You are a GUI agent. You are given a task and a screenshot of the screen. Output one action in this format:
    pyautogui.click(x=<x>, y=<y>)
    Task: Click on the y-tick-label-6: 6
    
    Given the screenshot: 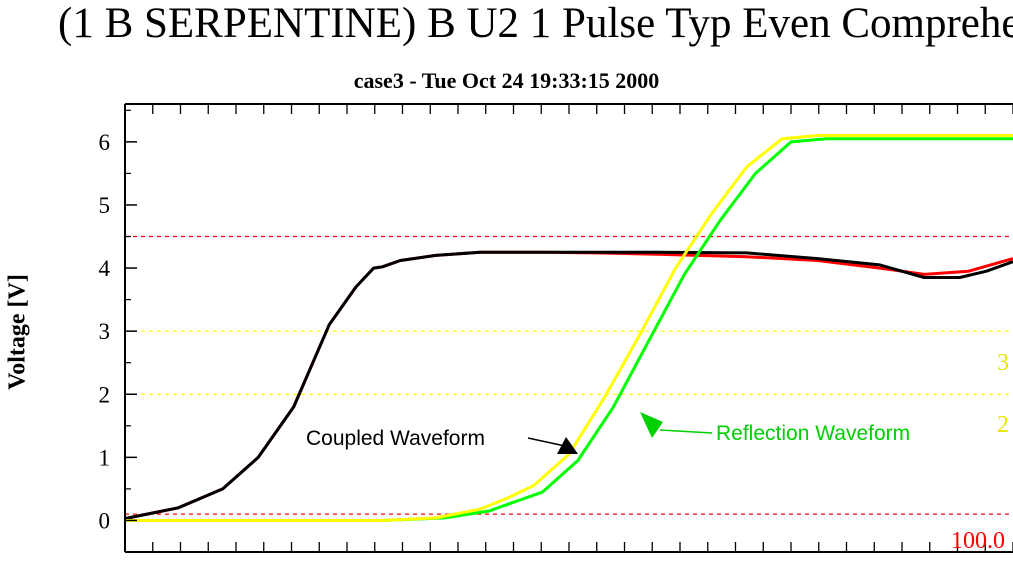 What is the action you would take?
    pyautogui.click(x=105, y=142)
    